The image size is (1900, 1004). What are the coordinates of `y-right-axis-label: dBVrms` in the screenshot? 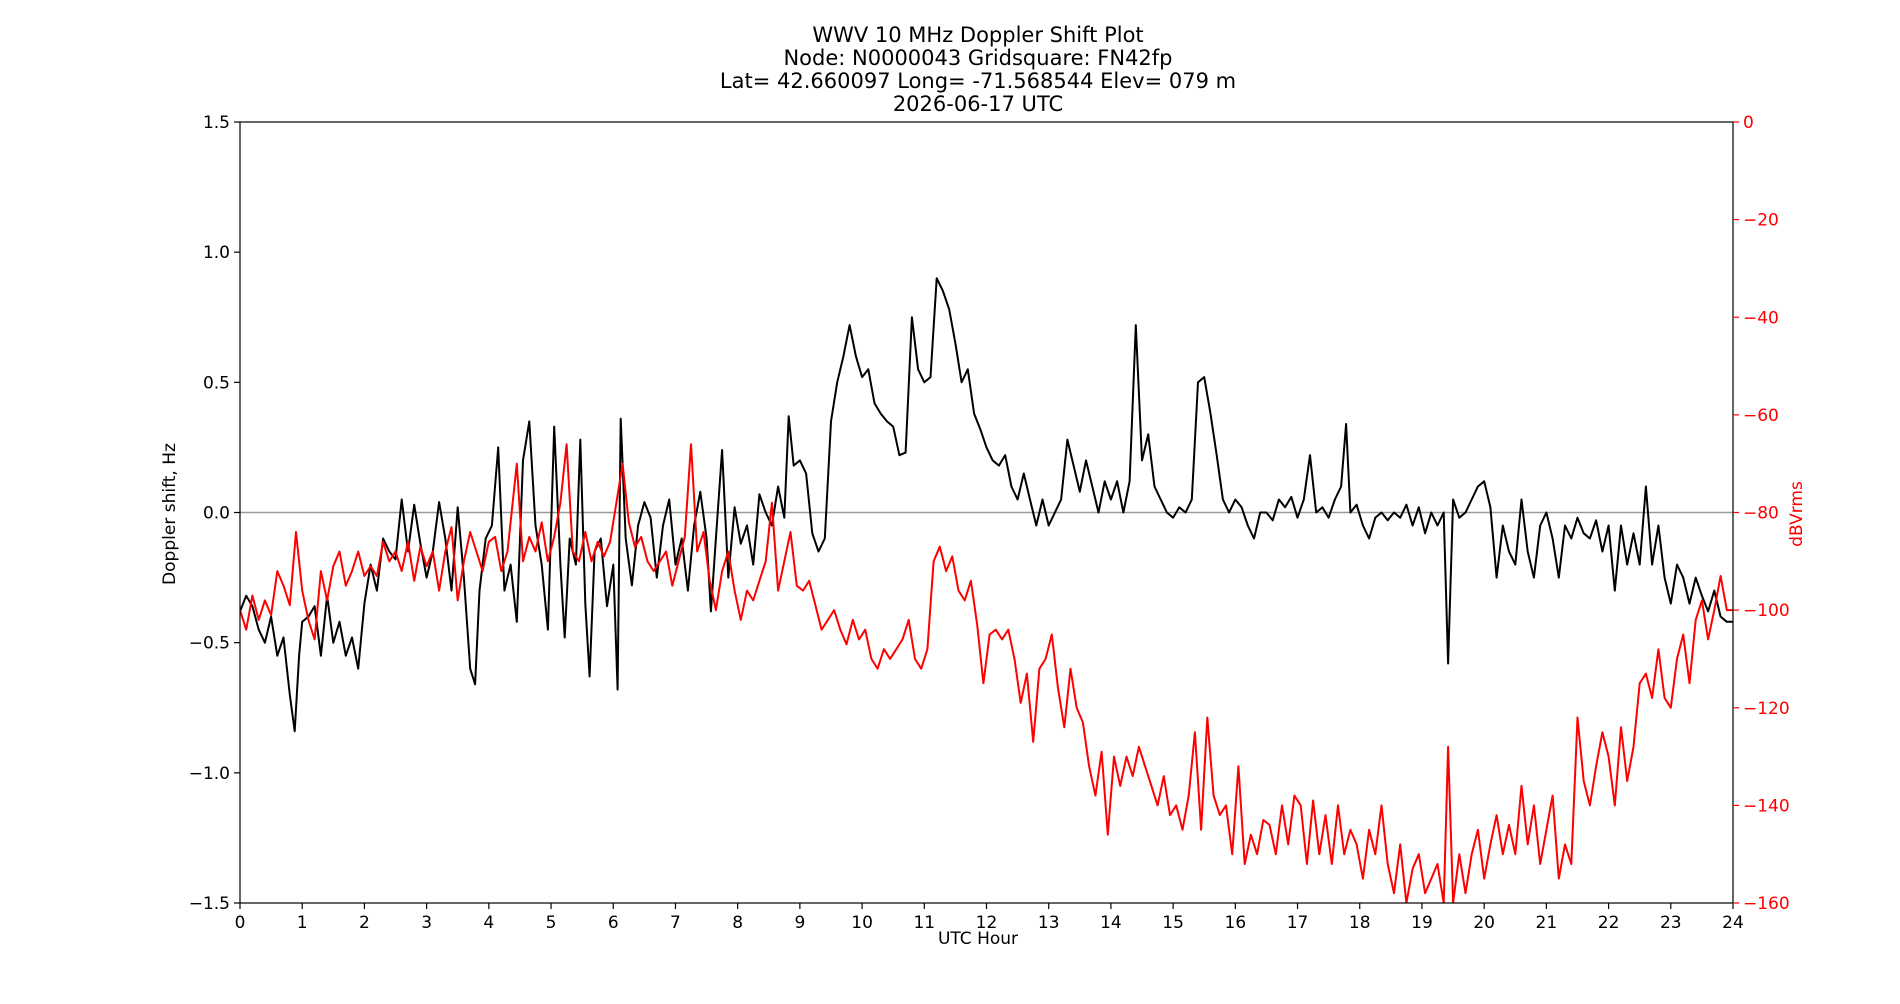 It's located at (1797, 514).